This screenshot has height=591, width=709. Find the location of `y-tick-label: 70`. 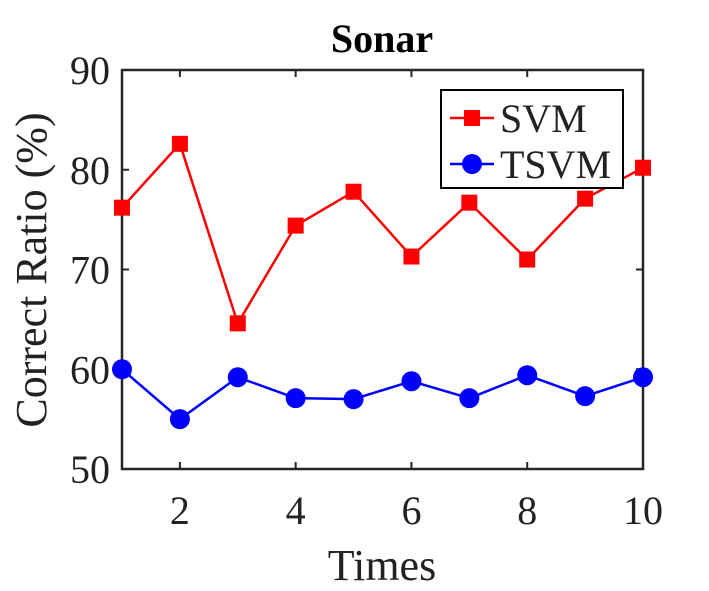

y-tick-label: 70 is located at coordinates (90, 270).